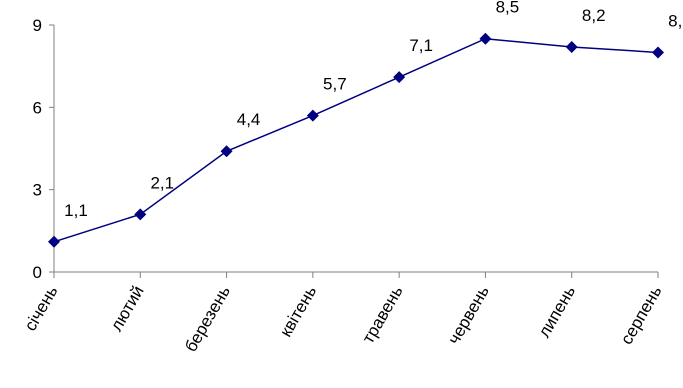 Image resolution: width=683 pixels, height=388 pixels. I want to click on x-tick-label: березень, so click(207, 318).